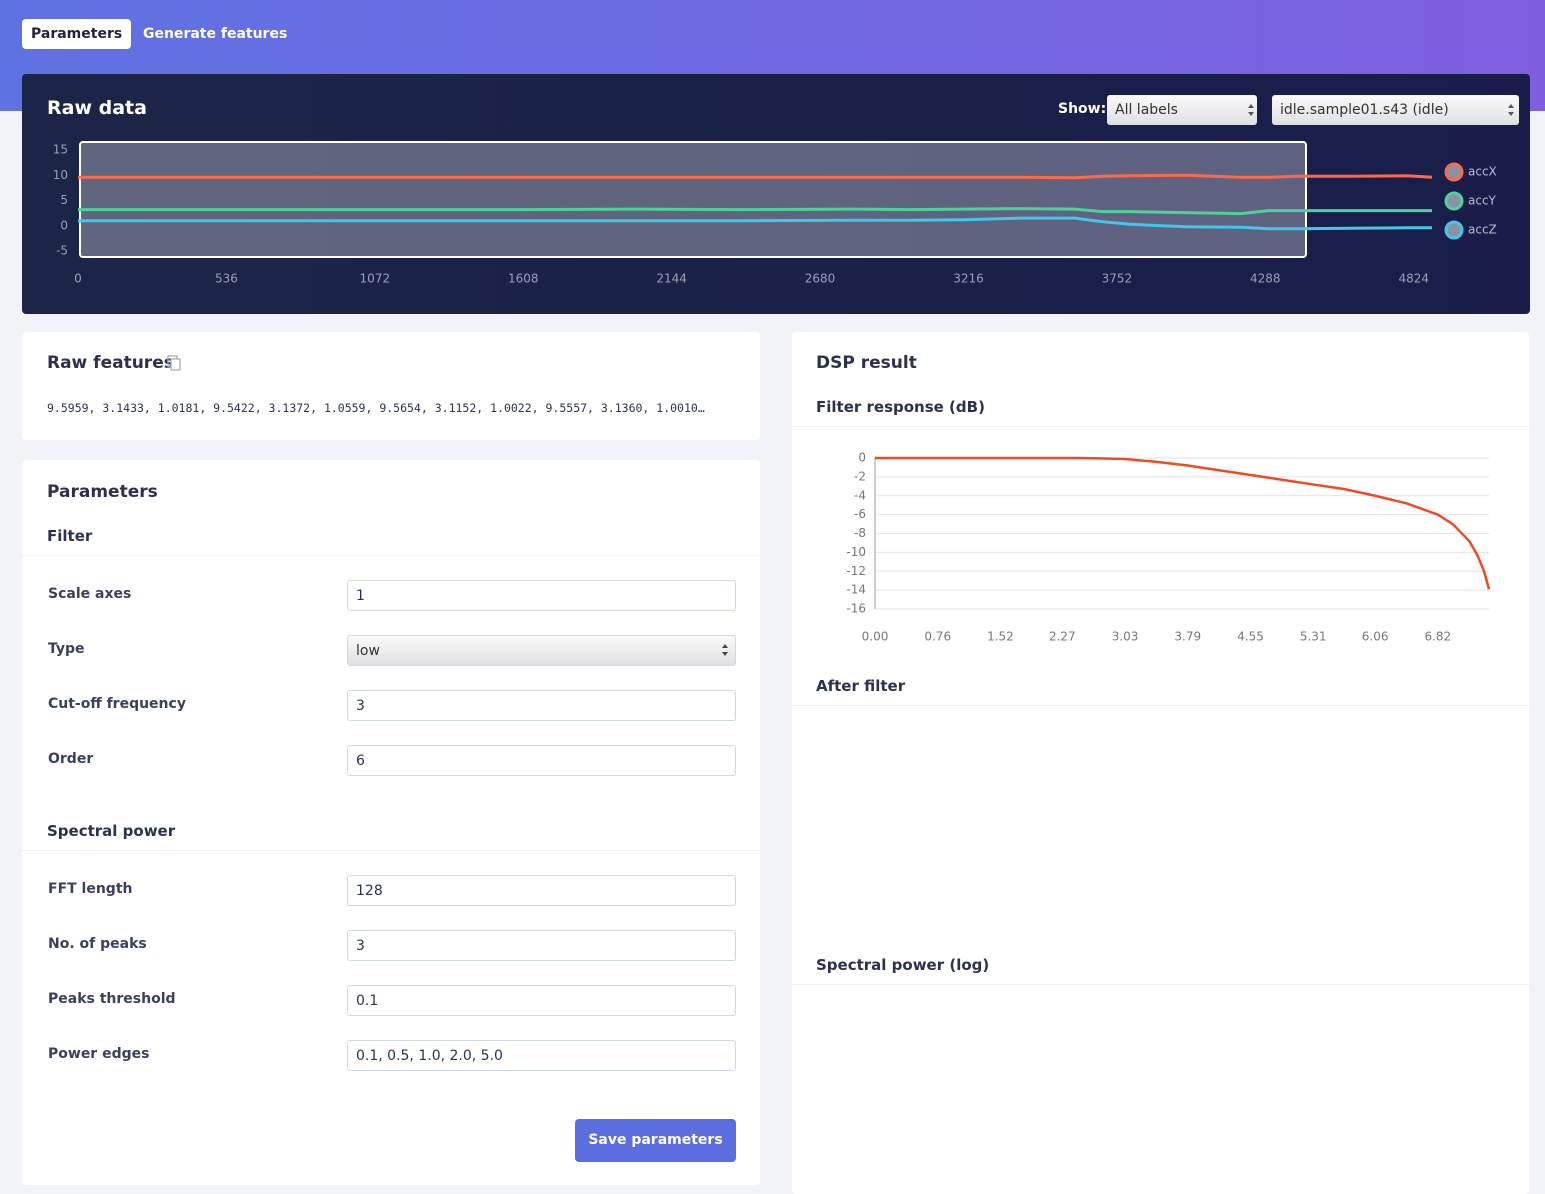 This screenshot has height=1194, width=1545. What do you see at coordinates (375, 279) in the screenshot?
I see `x-tick-label: 1072` at bounding box center [375, 279].